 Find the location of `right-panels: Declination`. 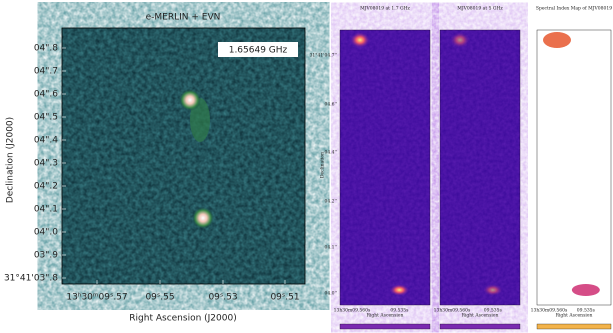

right-panels: Declination is located at coordinates (323, 165).